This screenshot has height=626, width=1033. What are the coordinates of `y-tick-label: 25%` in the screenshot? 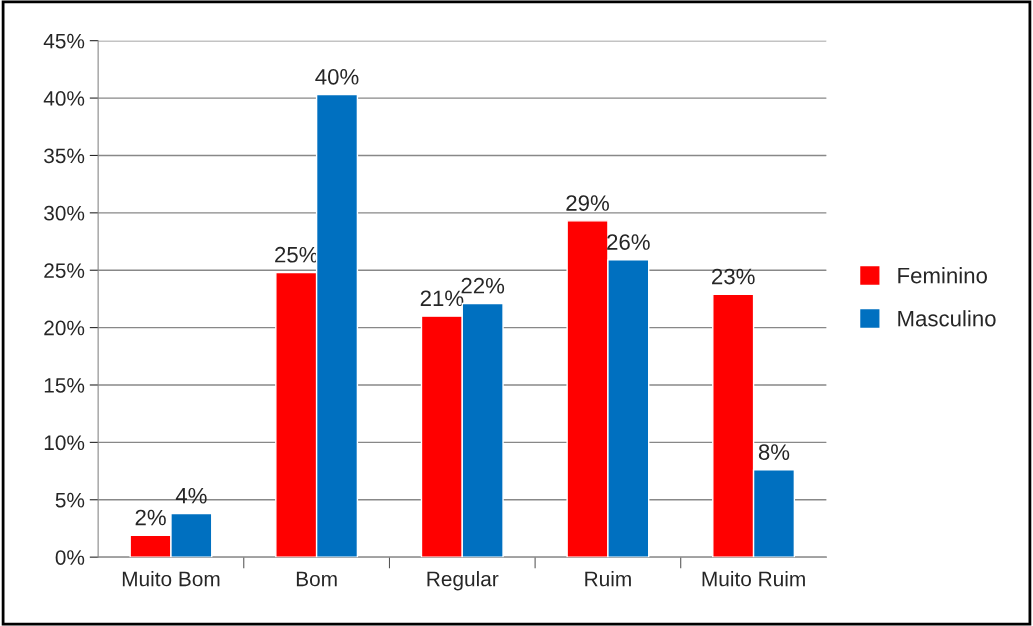 It's located at (64, 270).